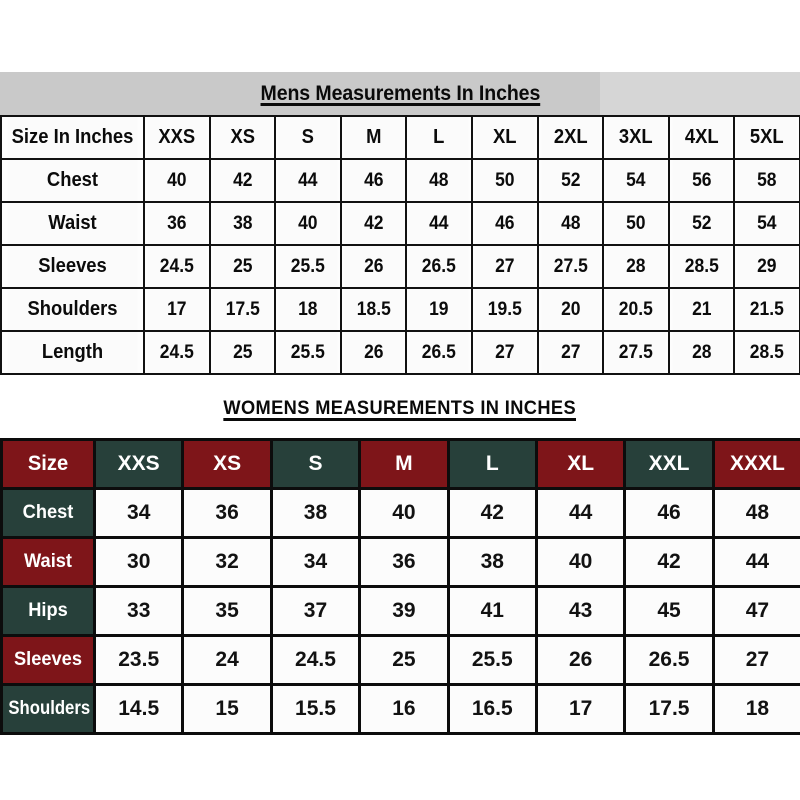 This screenshot has height=800, width=800. I want to click on womens-chest-s: 38, so click(315, 513).